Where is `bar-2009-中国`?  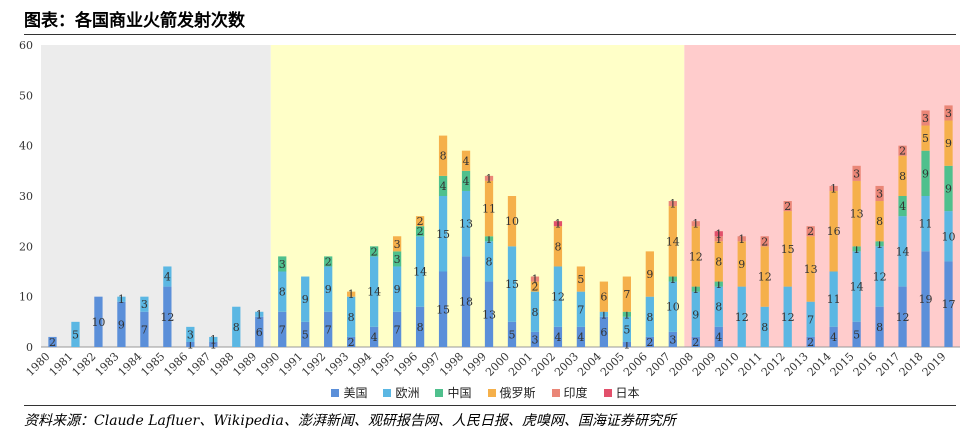 bar-2009-中国 is located at coordinates (718, 284).